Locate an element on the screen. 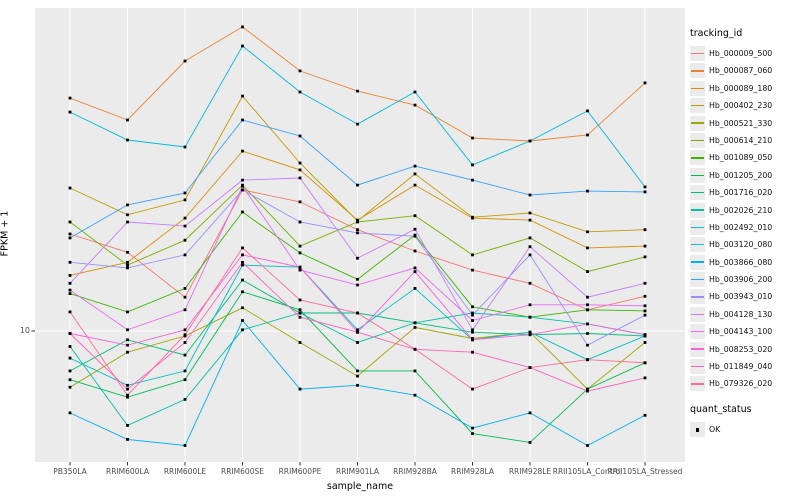 The height and width of the screenshot is (500, 800). legend-item-label: Hb_001205_200 is located at coordinates (741, 175).